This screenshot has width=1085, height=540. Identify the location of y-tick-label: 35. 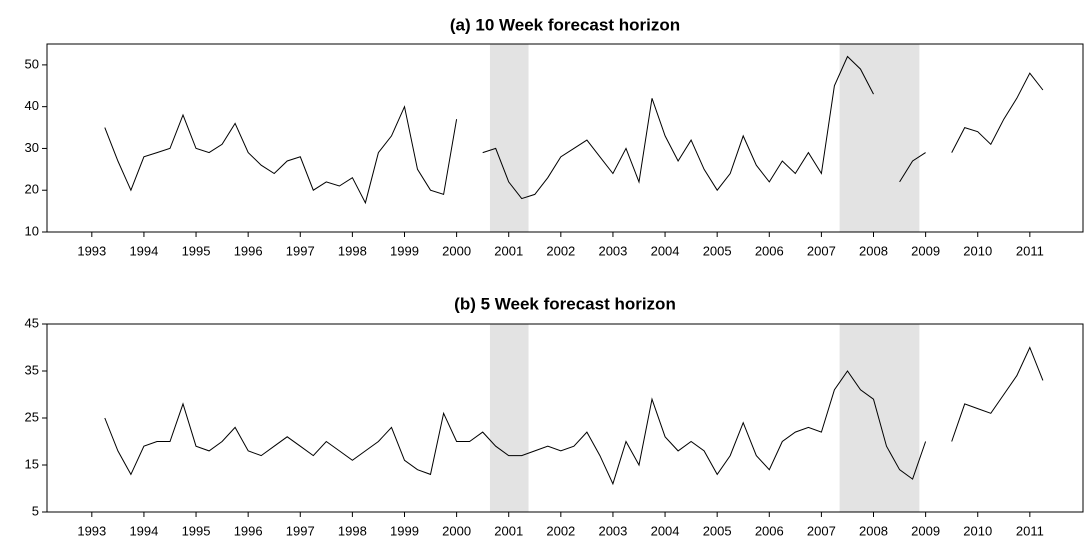
(32, 369).